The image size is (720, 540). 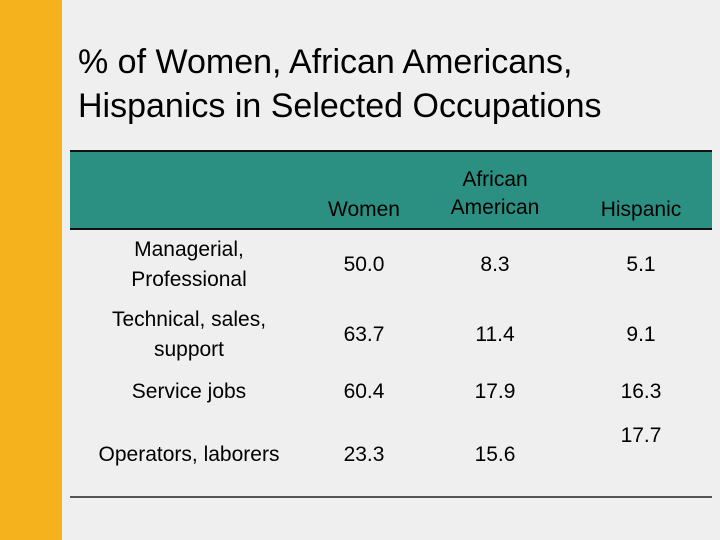 I want to click on table-row: Managerial, Professional 50.0 8.3 5.1, so click(x=391, y=264).